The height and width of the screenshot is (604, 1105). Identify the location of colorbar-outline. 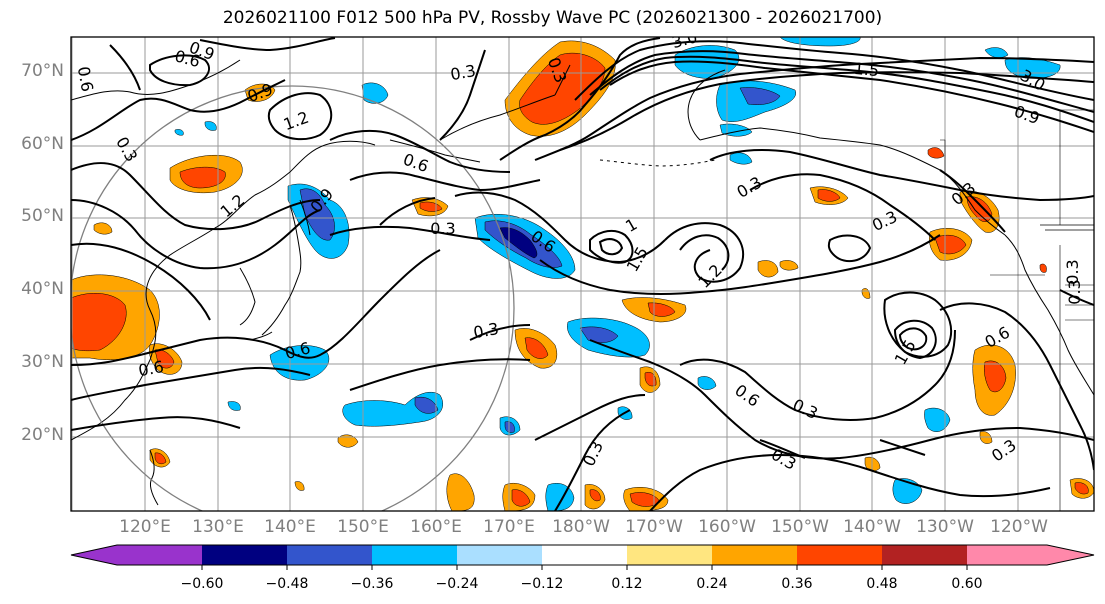
(582, 555).